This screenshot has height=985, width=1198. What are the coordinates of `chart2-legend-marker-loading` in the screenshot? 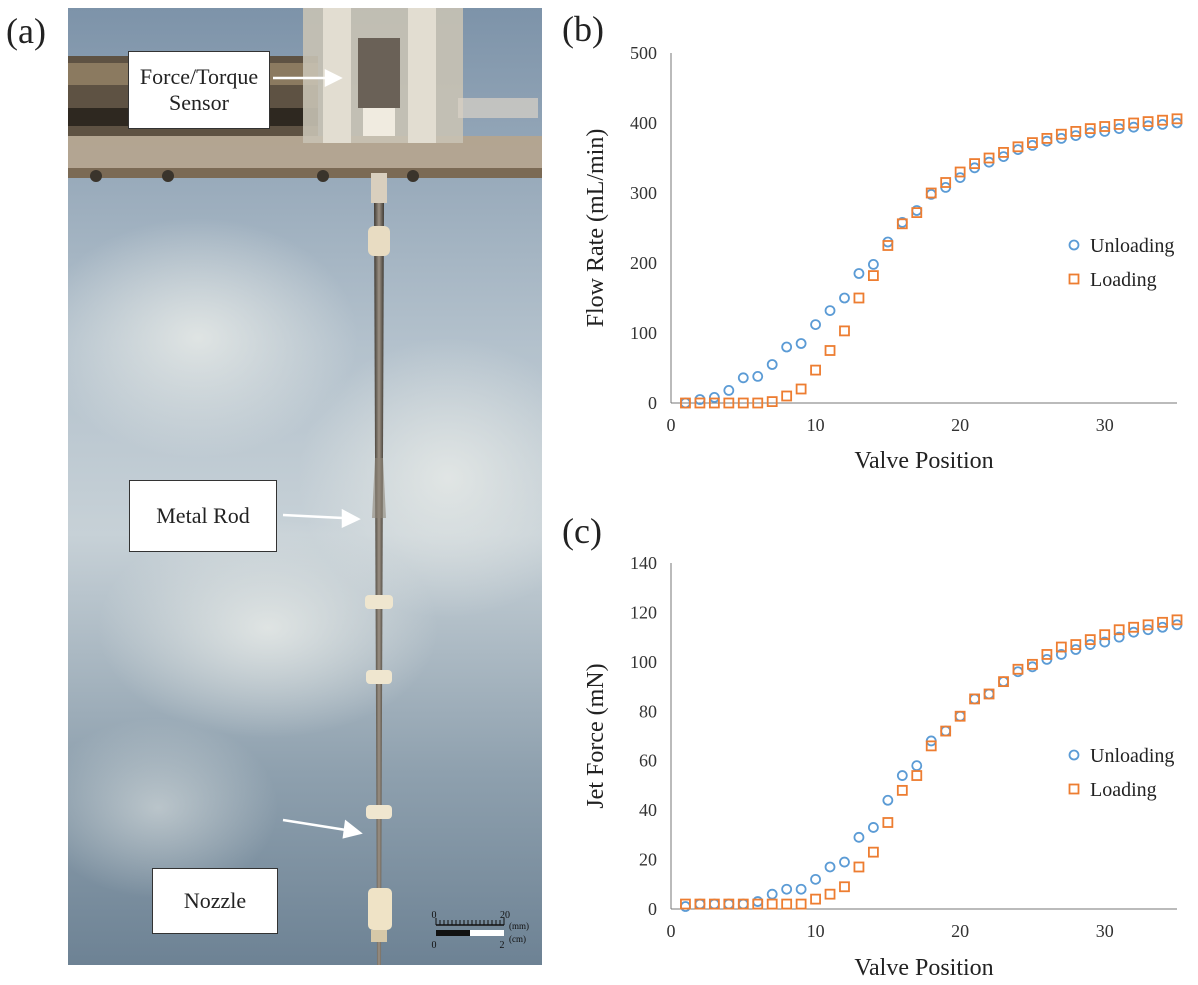 It's located at (1074, 789).